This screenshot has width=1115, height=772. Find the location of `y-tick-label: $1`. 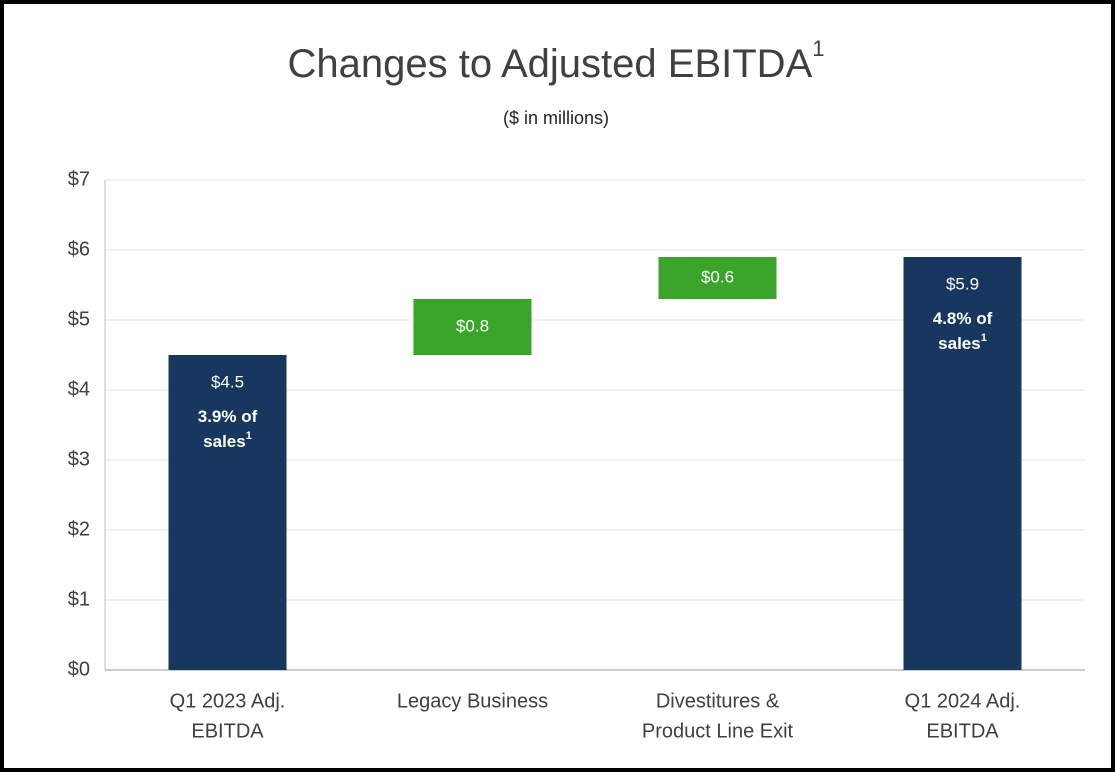

y-tick-label: $1 is located at coordinates (79, 599).